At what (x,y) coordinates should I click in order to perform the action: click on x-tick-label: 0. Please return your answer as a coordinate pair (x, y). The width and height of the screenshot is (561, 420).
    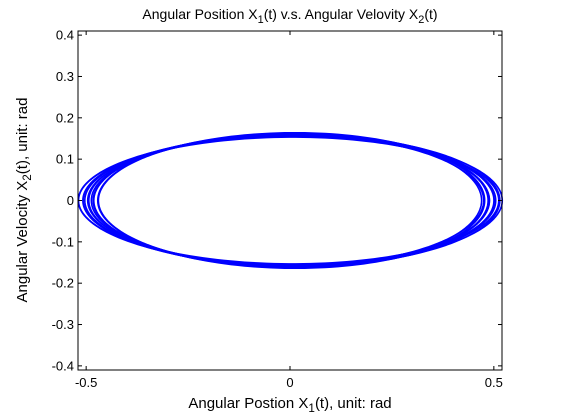
    Looking at the image, I should click on (289, 382).